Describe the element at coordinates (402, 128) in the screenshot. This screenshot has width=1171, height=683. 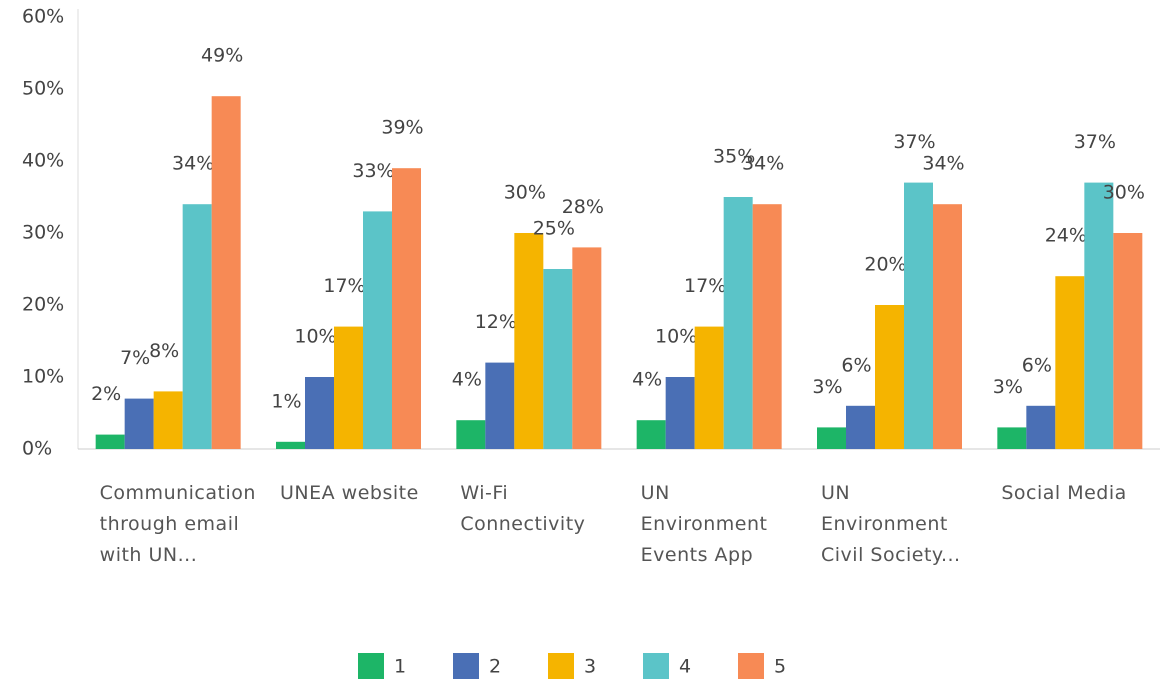
I see `data-label: 39%` at that location.